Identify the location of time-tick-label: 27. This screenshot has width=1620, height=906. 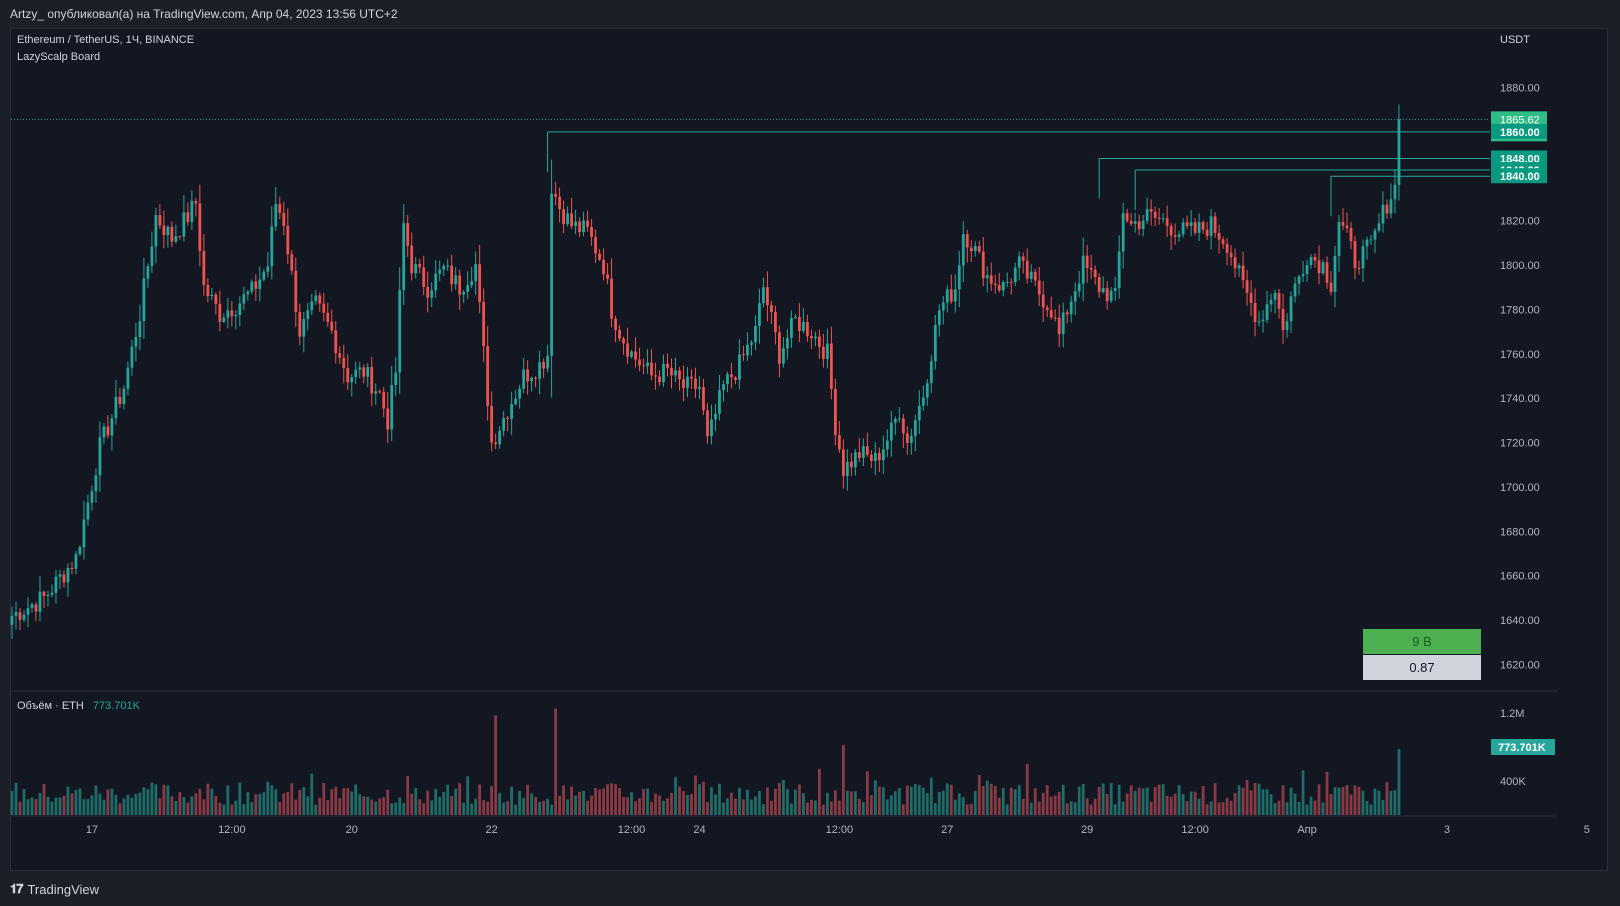
(947, 830).